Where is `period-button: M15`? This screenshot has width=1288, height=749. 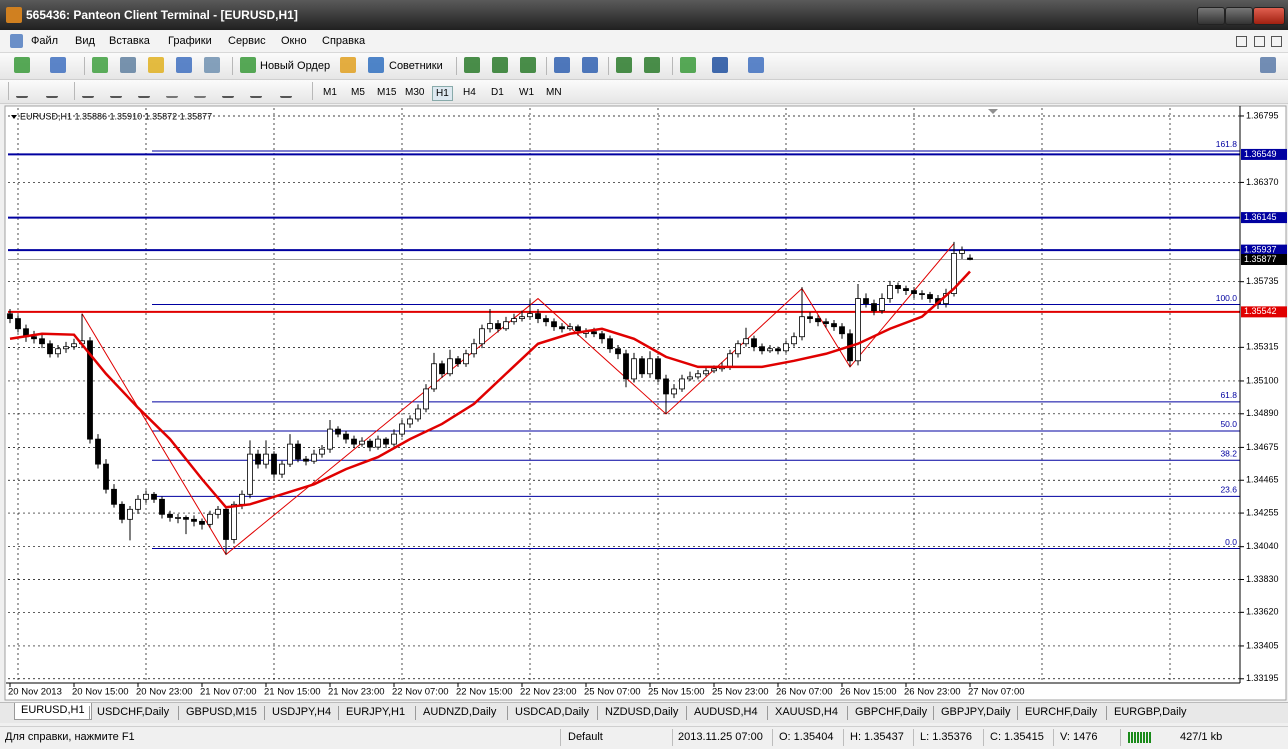 period-button: M15 is located at coordinates (387, 92).